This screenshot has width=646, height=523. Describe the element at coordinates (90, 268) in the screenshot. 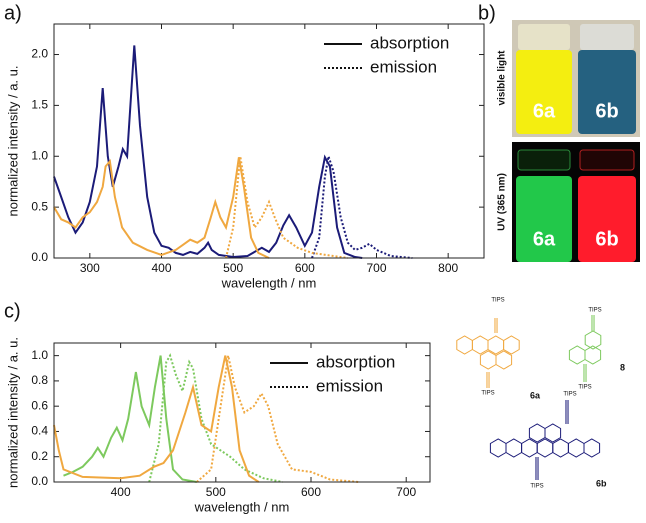

I see `x-tick-label: 300` at that location.